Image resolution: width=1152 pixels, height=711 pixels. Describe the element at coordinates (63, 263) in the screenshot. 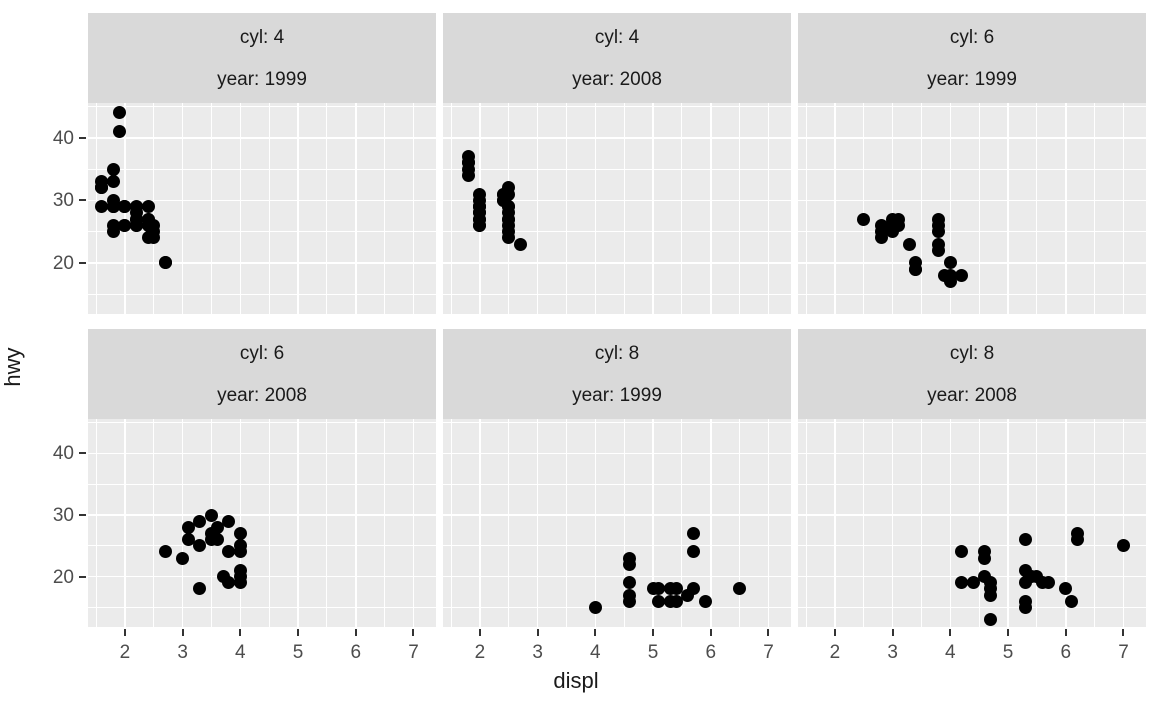

I see `y-tick-label: 20` at that location.